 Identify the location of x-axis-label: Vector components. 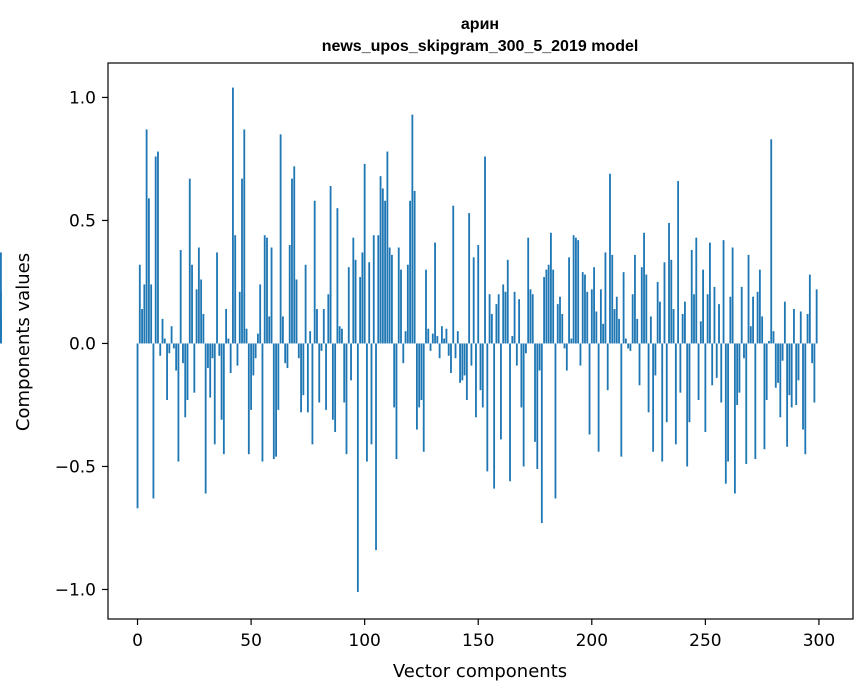
(480, 671).